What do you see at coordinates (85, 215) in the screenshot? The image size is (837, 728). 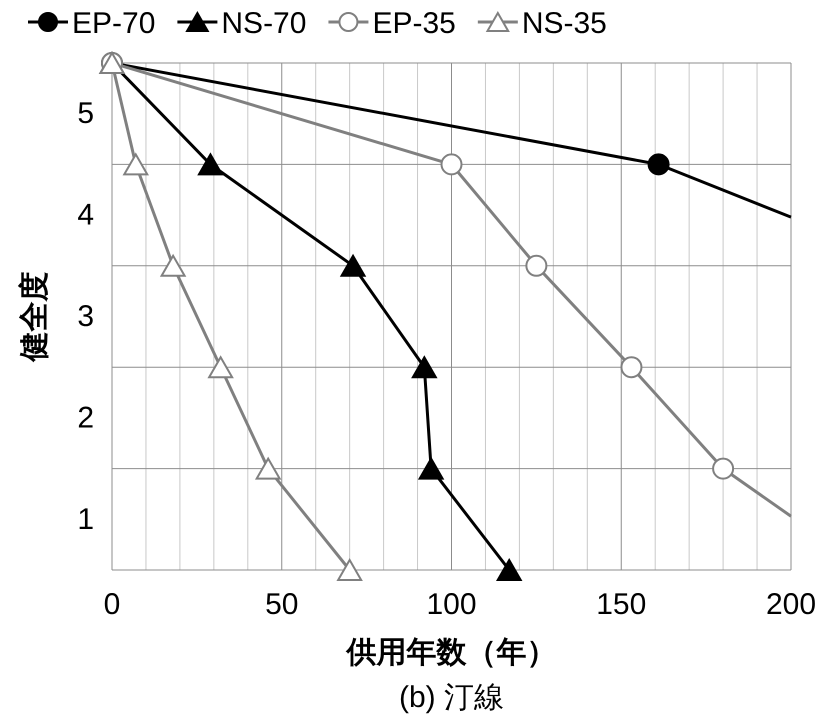 I see `y-tick-label: 4` at bounding box center [85, 215].